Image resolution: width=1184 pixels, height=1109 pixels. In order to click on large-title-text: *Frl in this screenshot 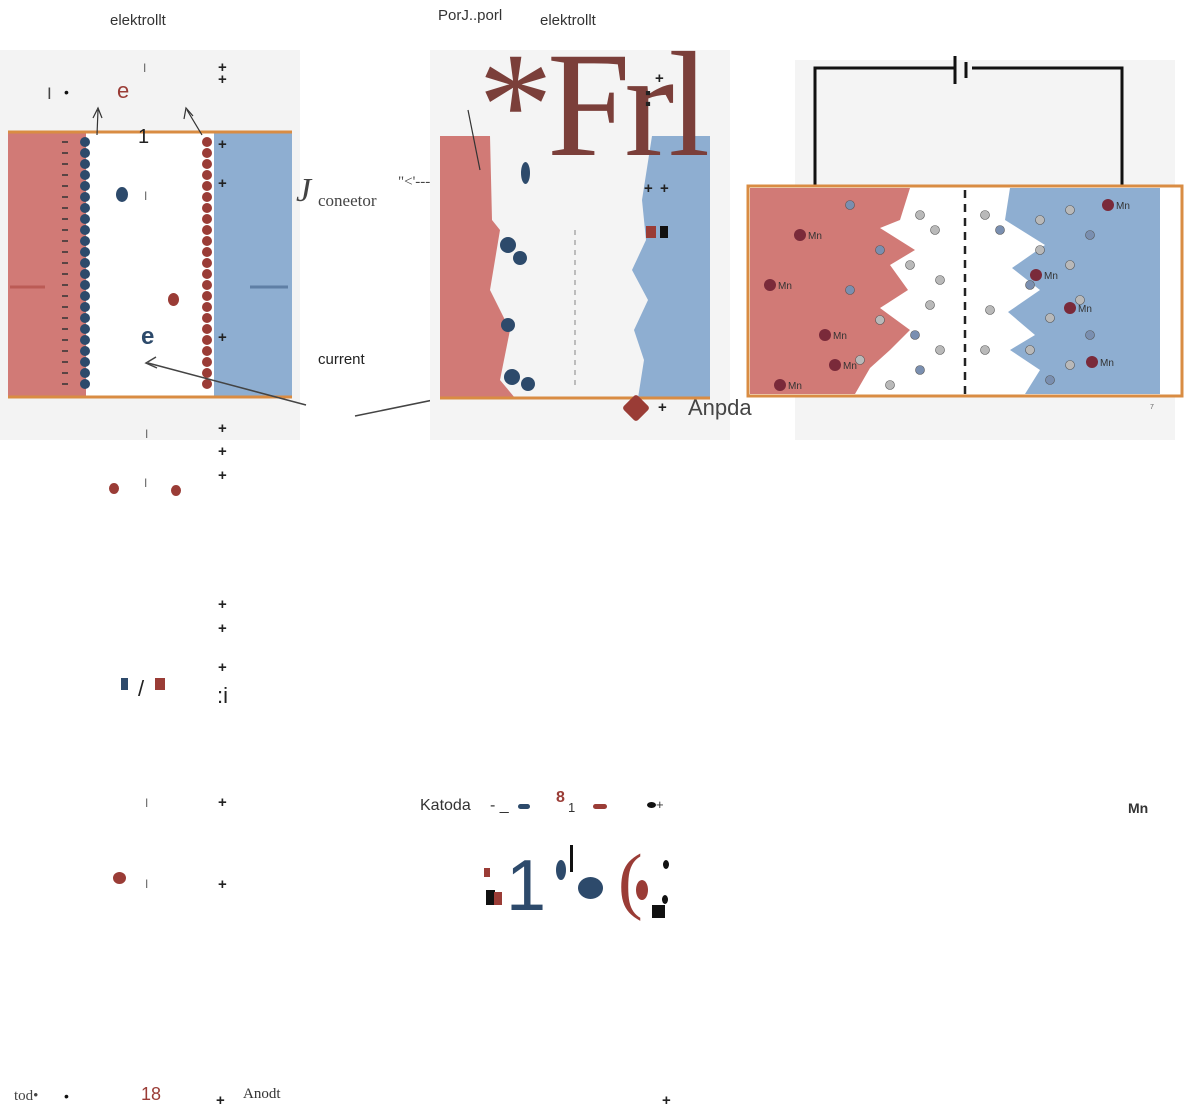, I will do `click(594, 105)`.